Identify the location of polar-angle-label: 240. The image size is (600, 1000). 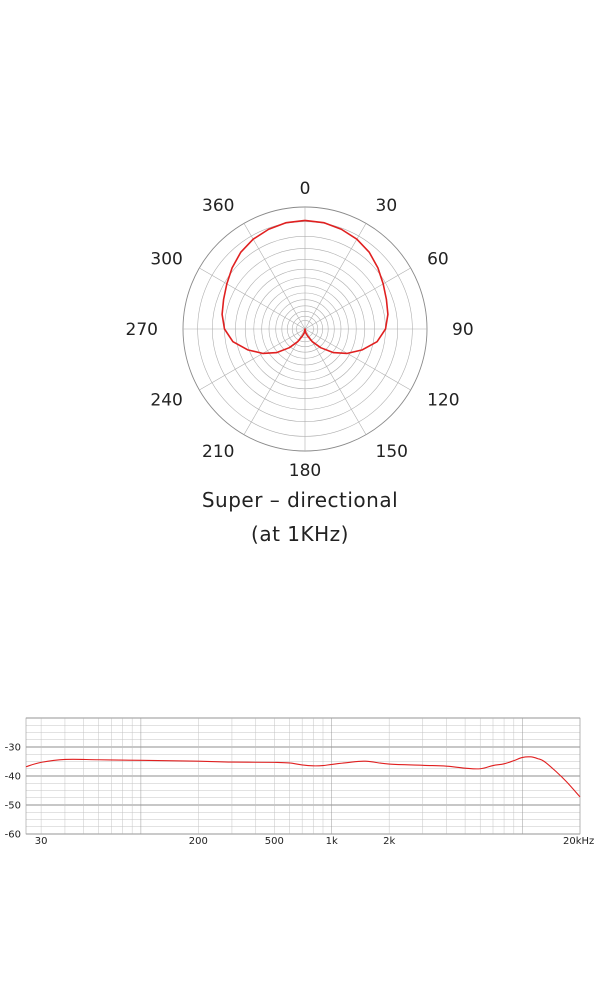
(166, 401).